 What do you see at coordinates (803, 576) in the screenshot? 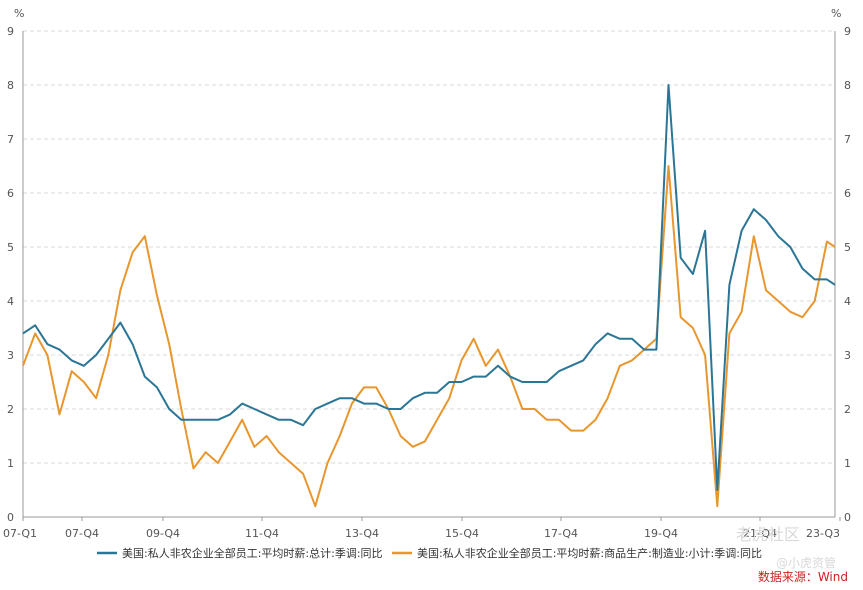
I see `source-note: 数据来源：Wind` at bounding box center [803, 576].